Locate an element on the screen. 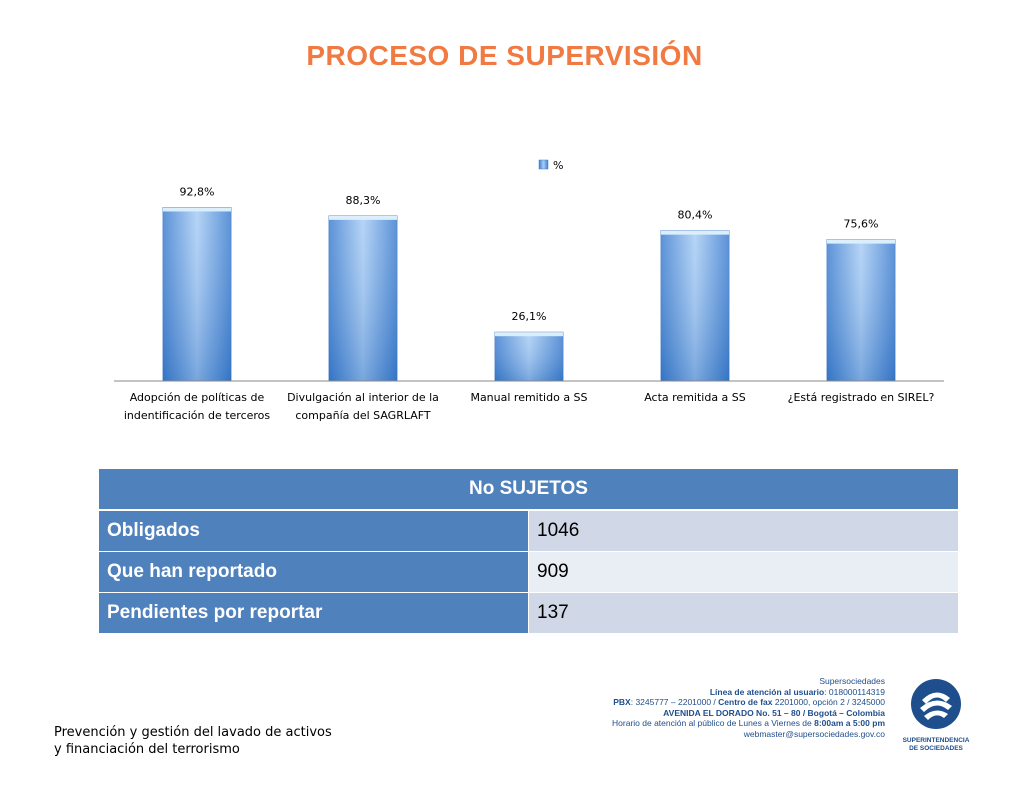  legend-swatch is located at coordinates (543, 164).